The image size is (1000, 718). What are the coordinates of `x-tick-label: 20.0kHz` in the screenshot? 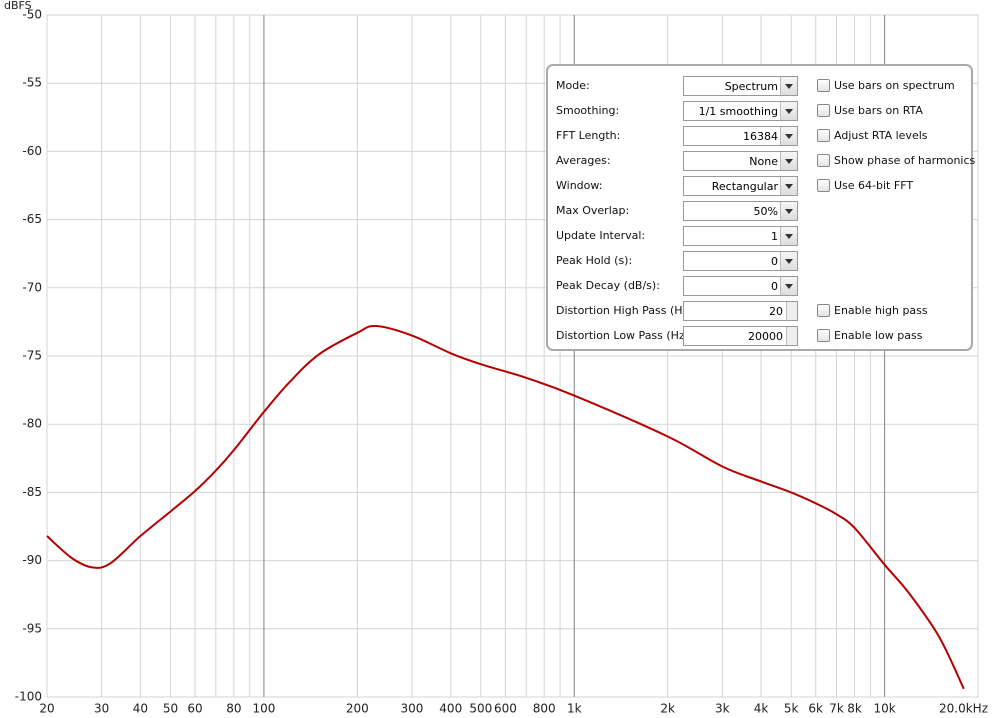 It's located at (963, 709).